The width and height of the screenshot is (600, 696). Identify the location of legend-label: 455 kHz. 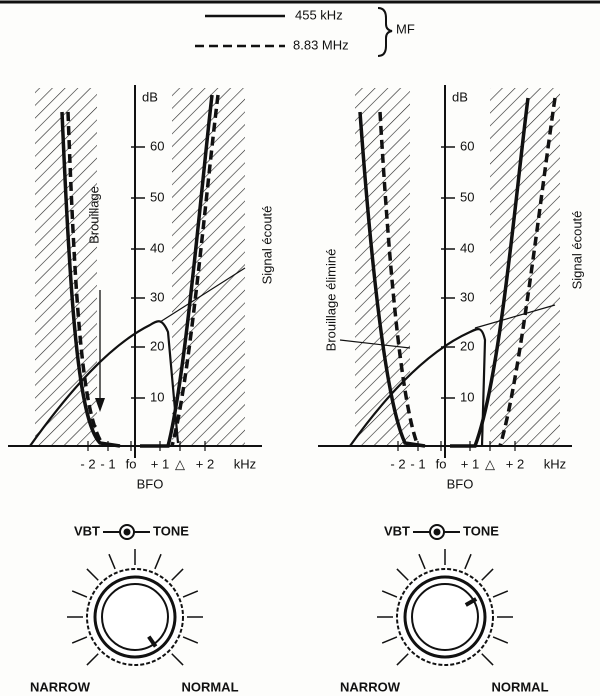
(319, 14).